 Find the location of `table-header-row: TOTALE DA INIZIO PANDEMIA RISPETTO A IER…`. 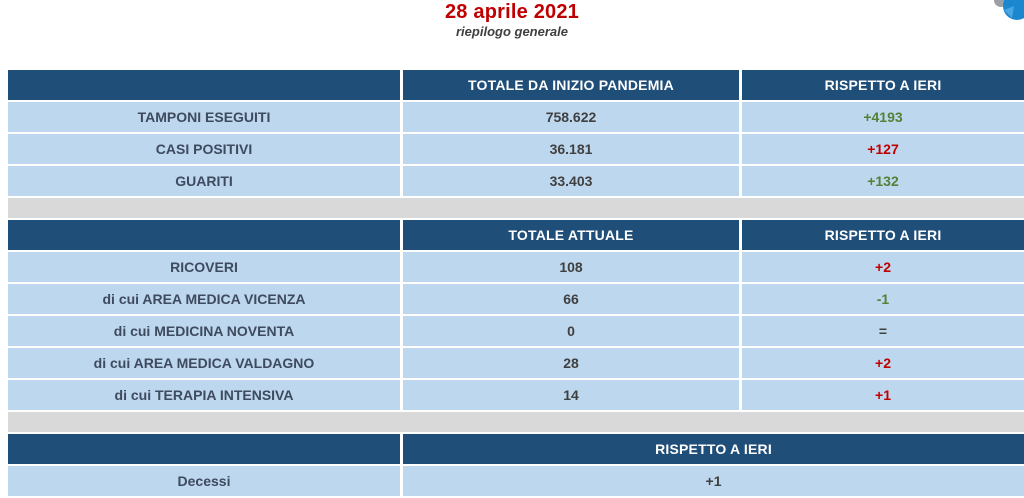

table-header-row: TOTALE DA INIZIO PANDEMIA RISPETTO A IER… is located at coordinates (516, 85).